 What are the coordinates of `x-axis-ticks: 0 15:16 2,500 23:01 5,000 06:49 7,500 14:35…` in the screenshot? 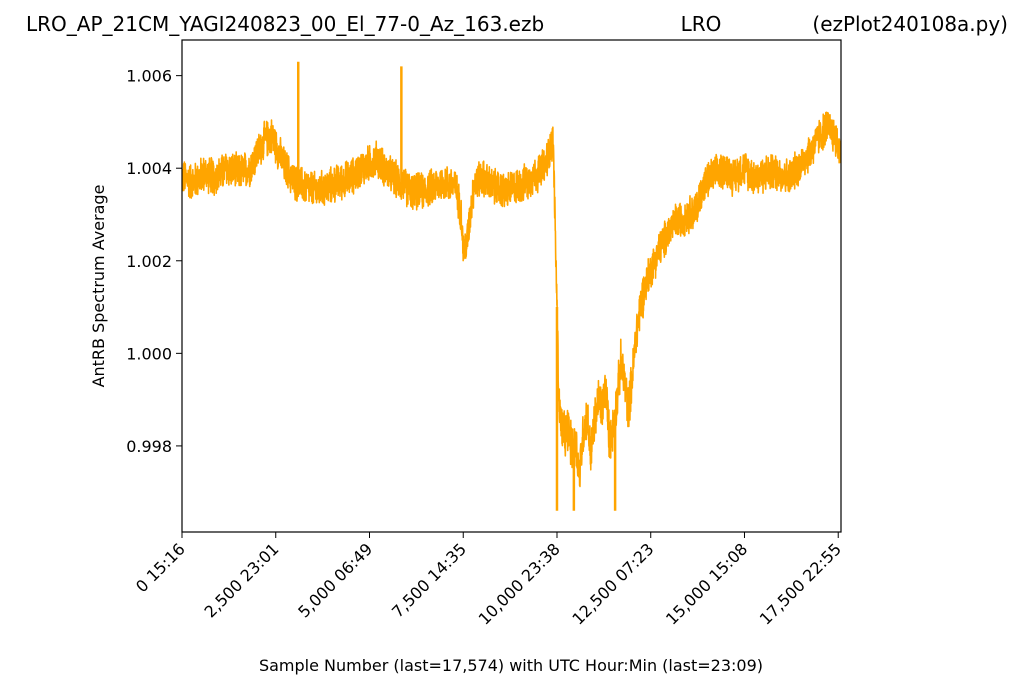 It's located at (488, 580).